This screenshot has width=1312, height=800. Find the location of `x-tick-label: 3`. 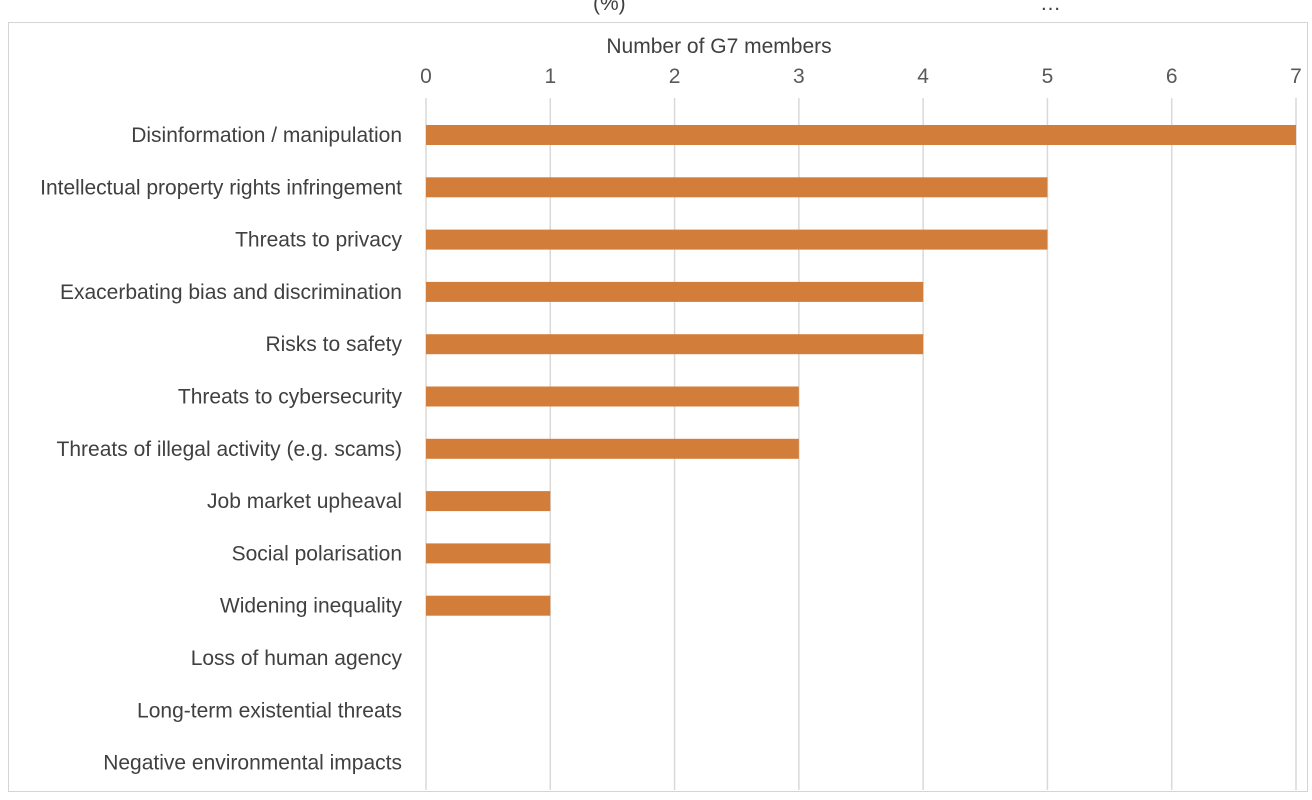

x-tick-label: 3 is located at coordinates (799, 76).